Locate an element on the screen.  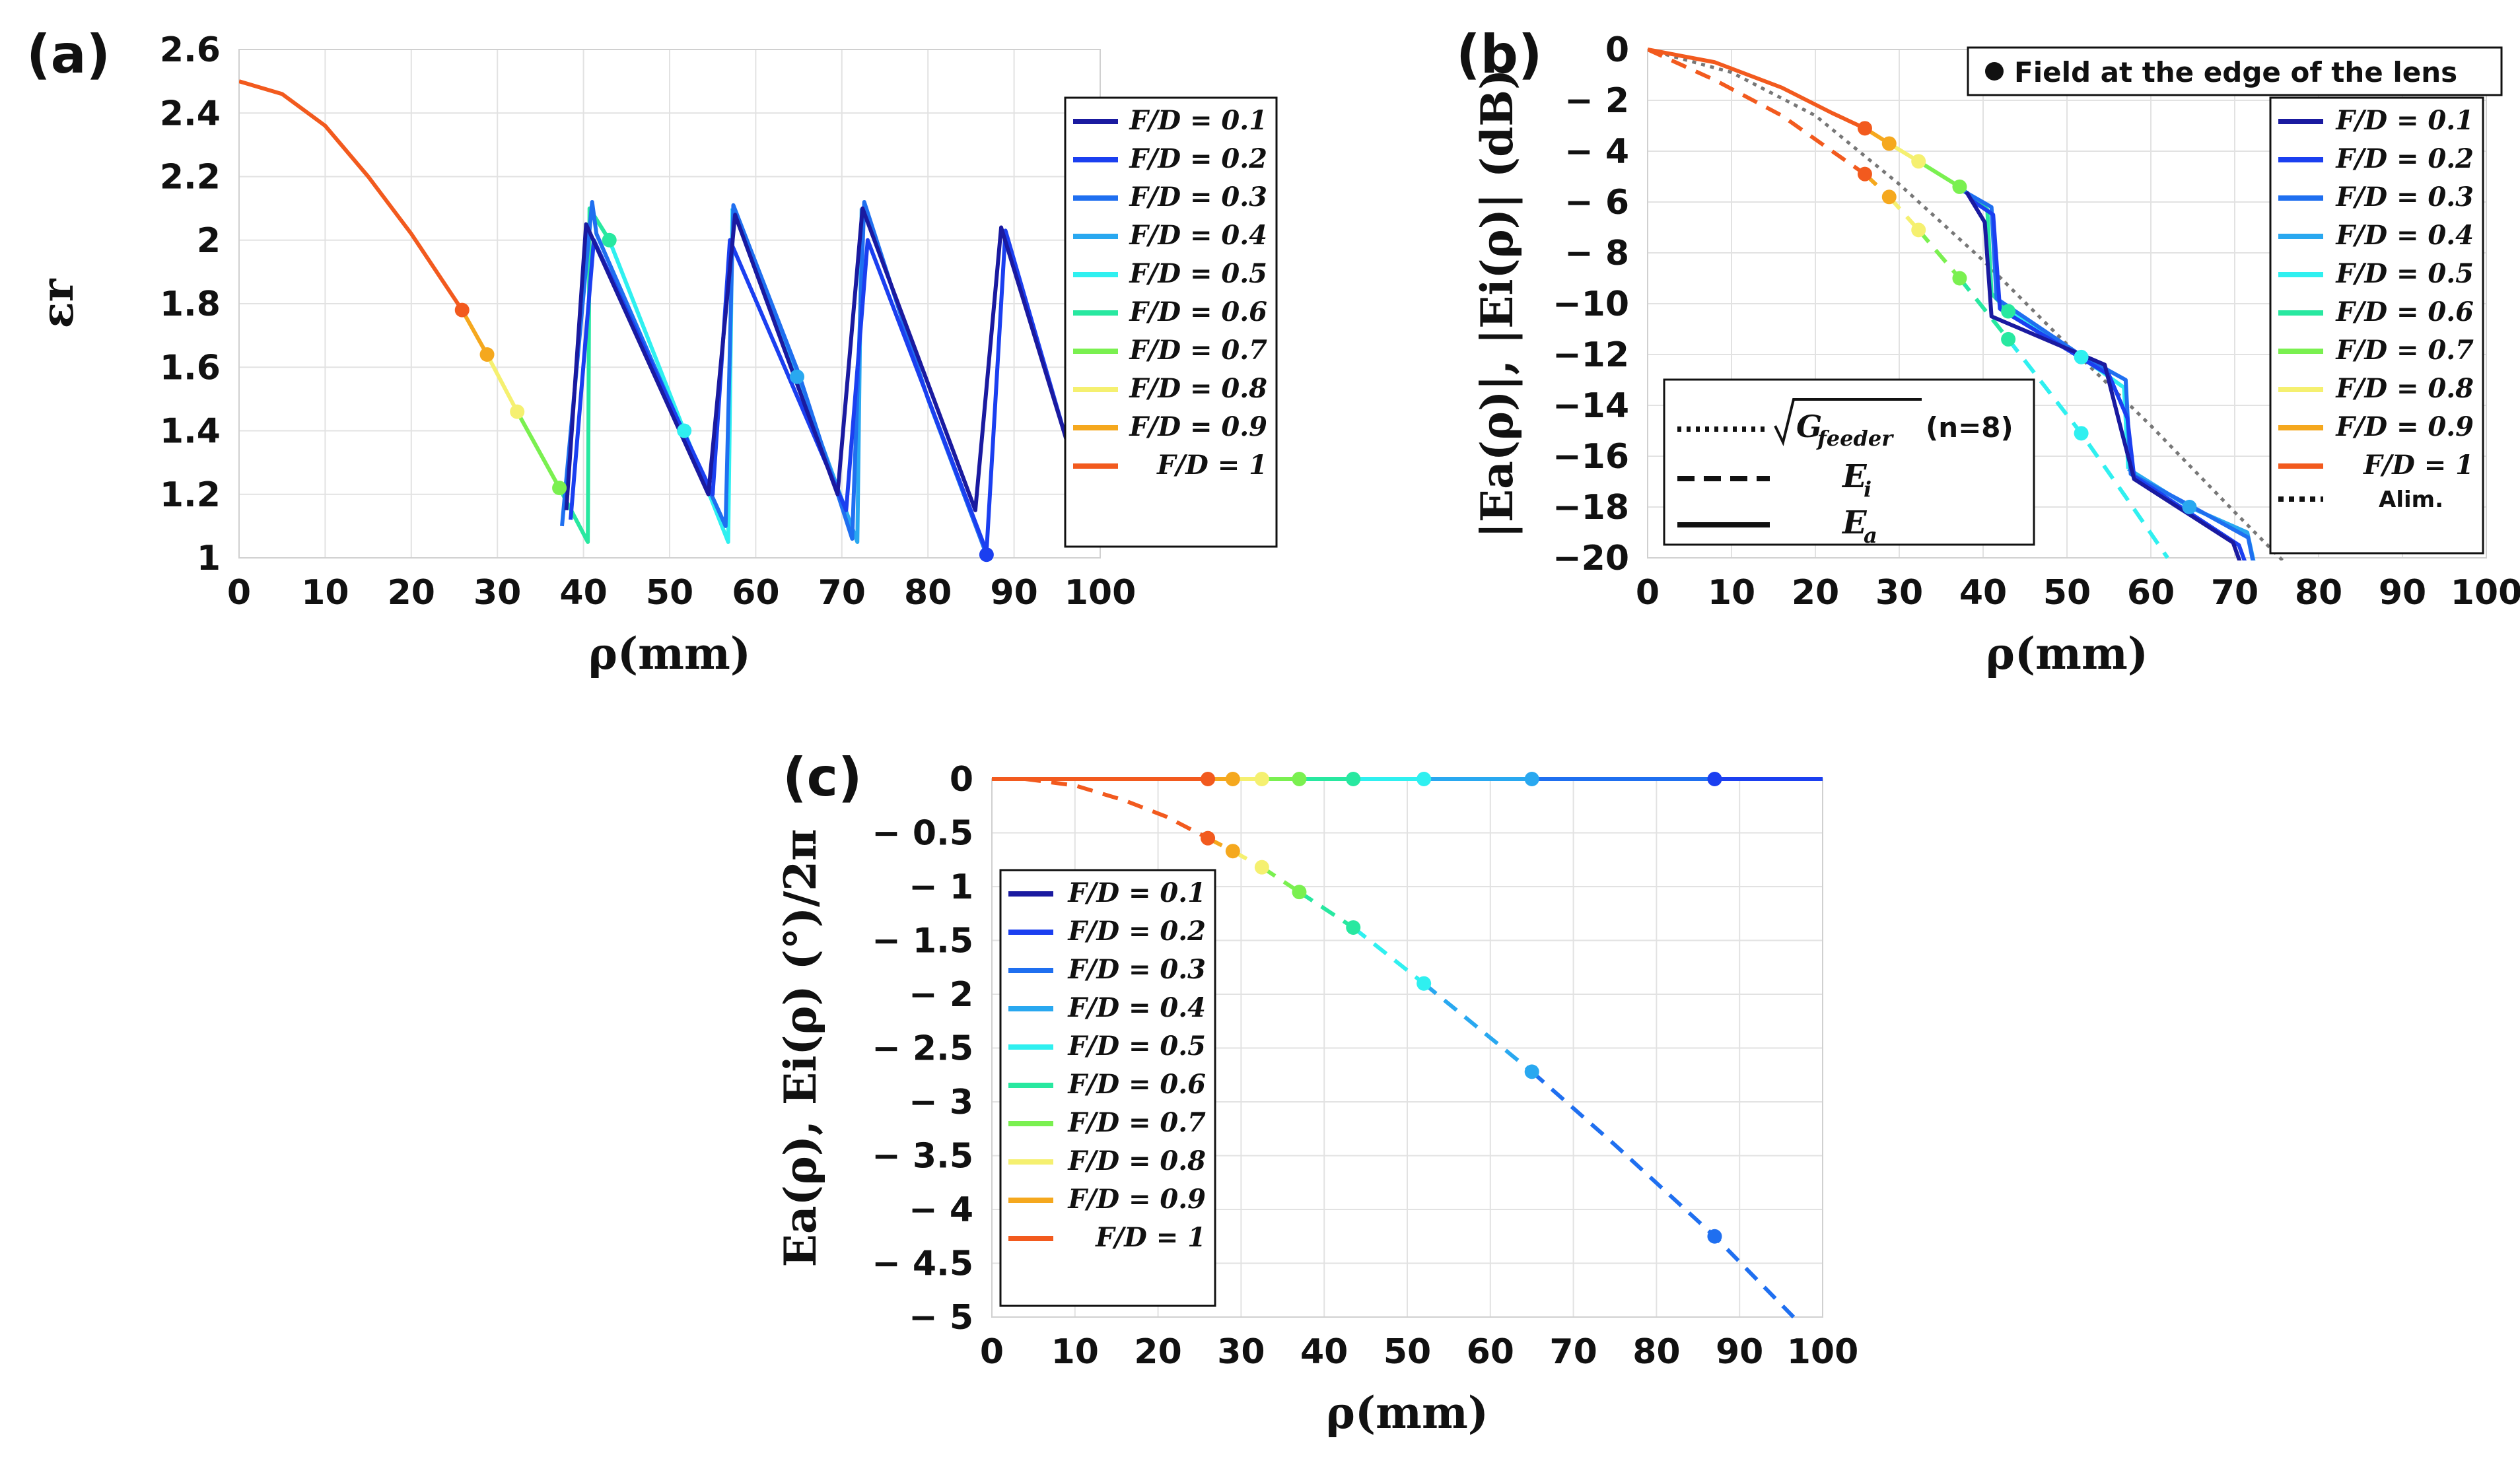
x-tick-label: 50 is located at coordinates (1407, 1352).